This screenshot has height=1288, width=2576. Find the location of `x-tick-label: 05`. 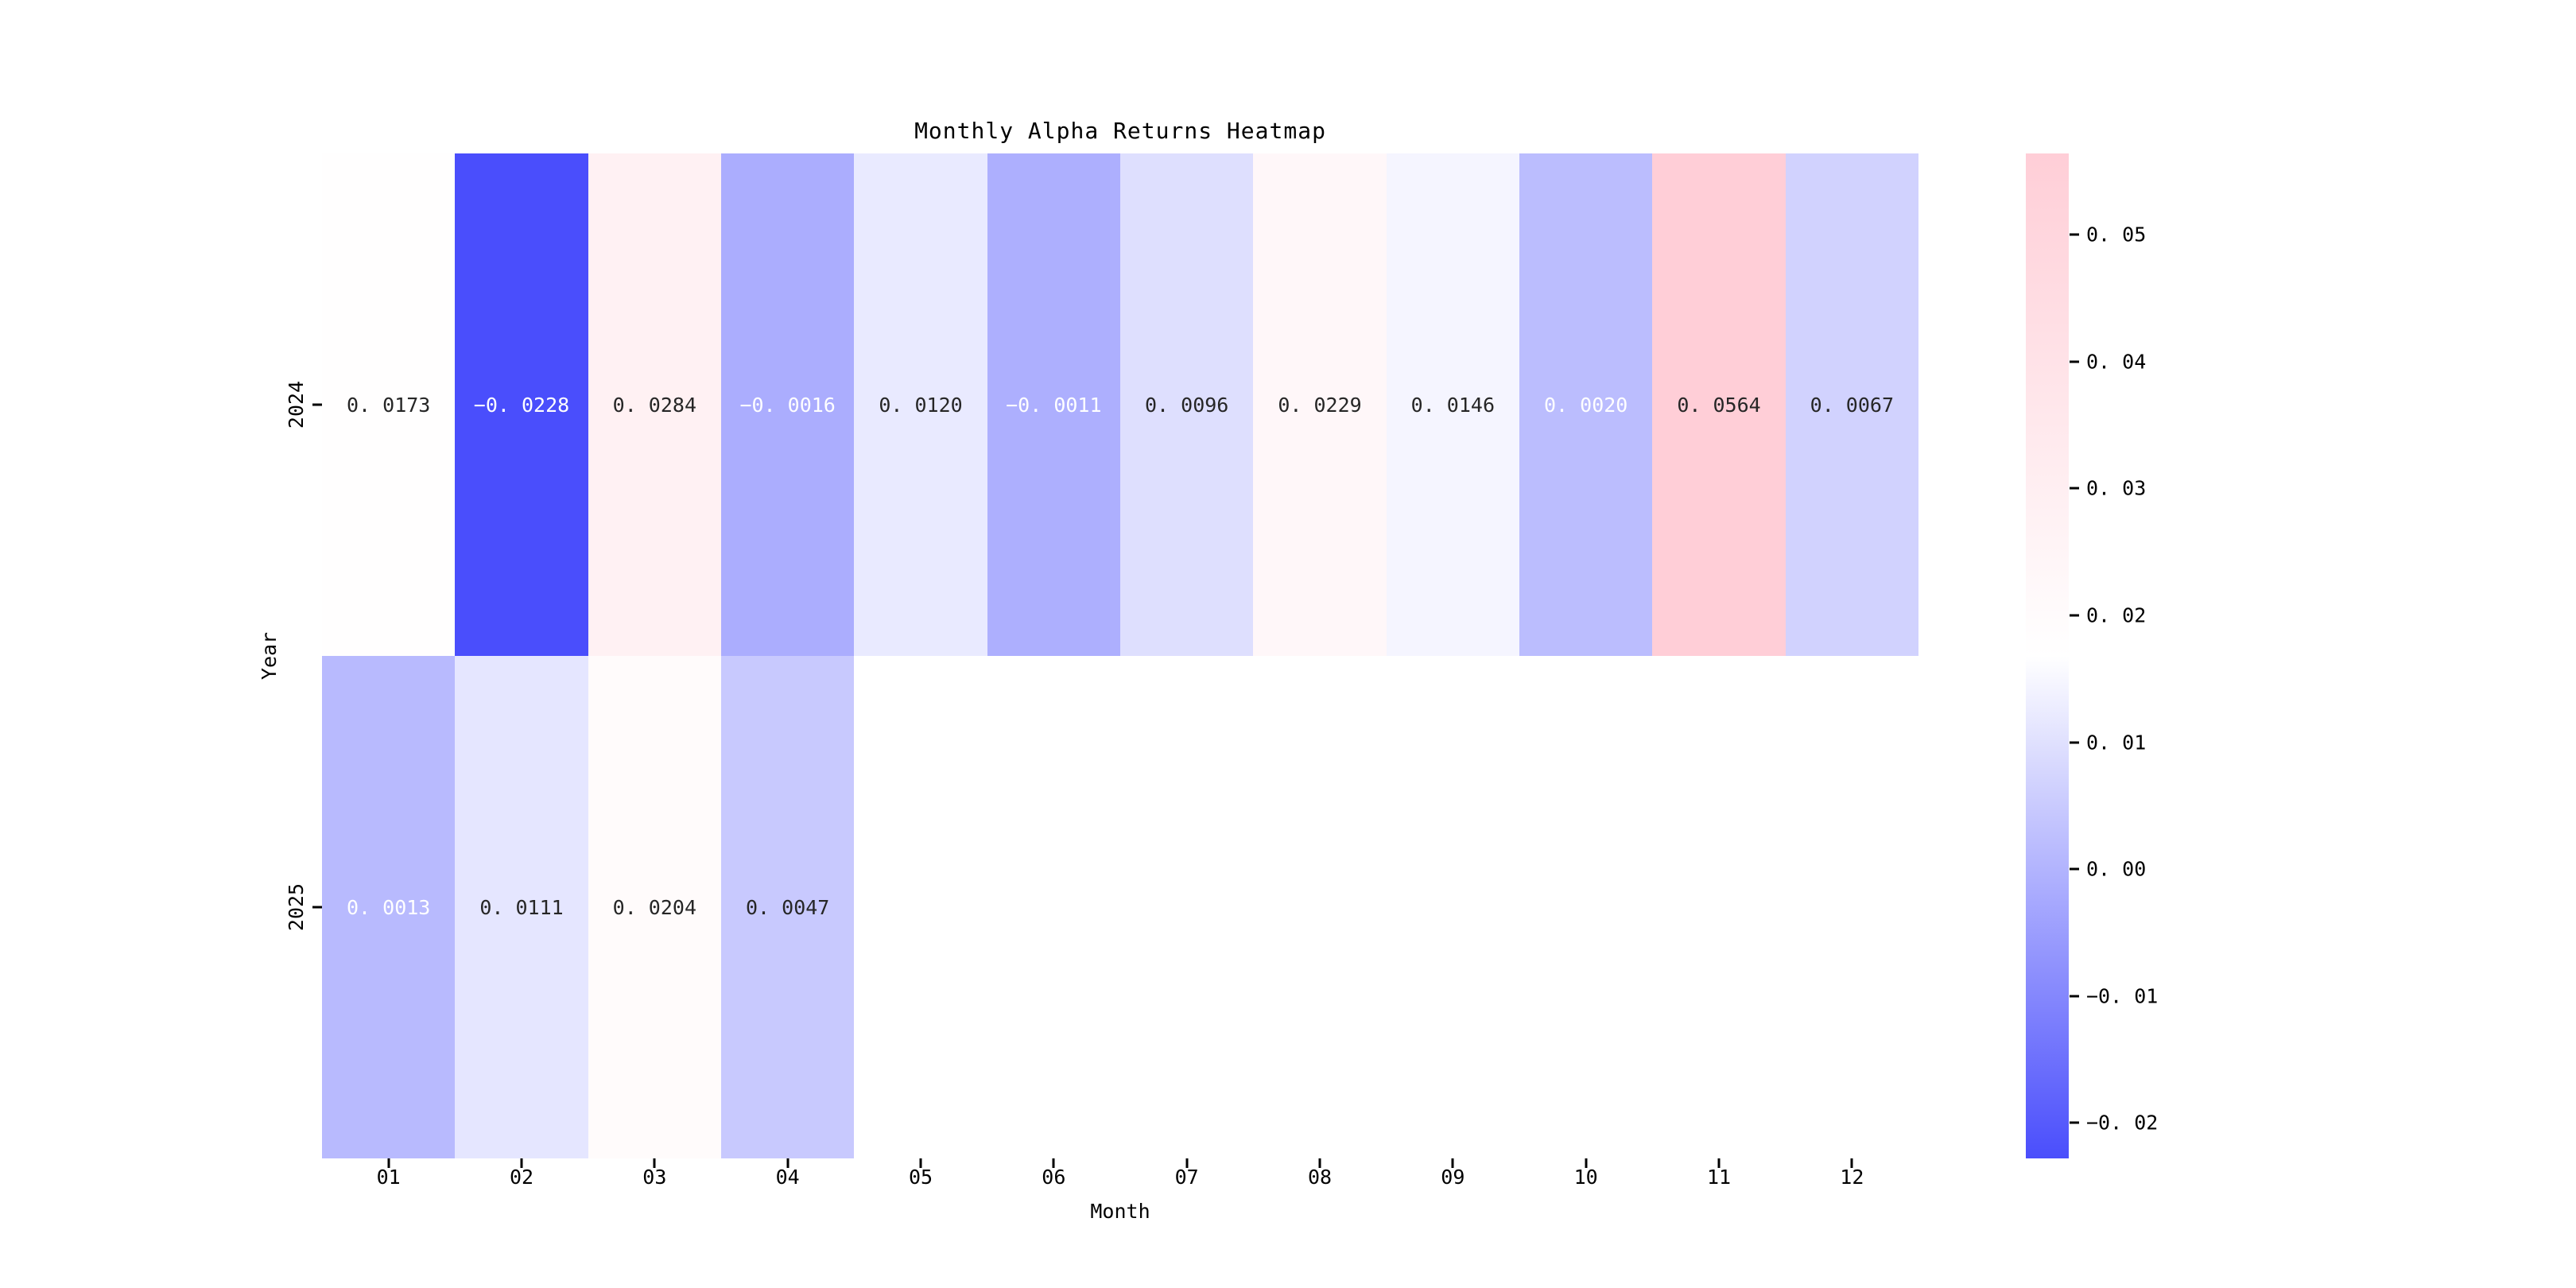

x-tick-label: 05 is located at coordinates (921, 1177).